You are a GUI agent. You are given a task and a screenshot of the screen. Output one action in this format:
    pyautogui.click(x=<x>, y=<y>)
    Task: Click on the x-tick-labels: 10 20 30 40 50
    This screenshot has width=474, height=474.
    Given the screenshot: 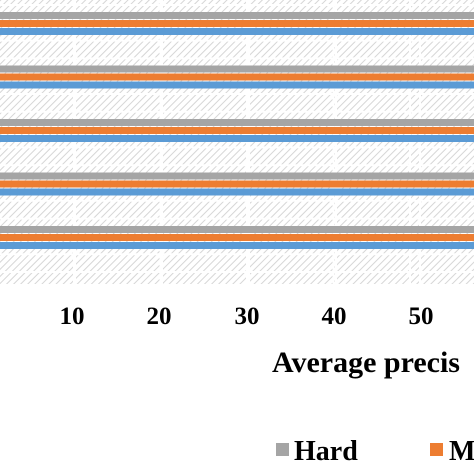 What is the action you would take?
    pyautogui.click(x=247, y=316)
    